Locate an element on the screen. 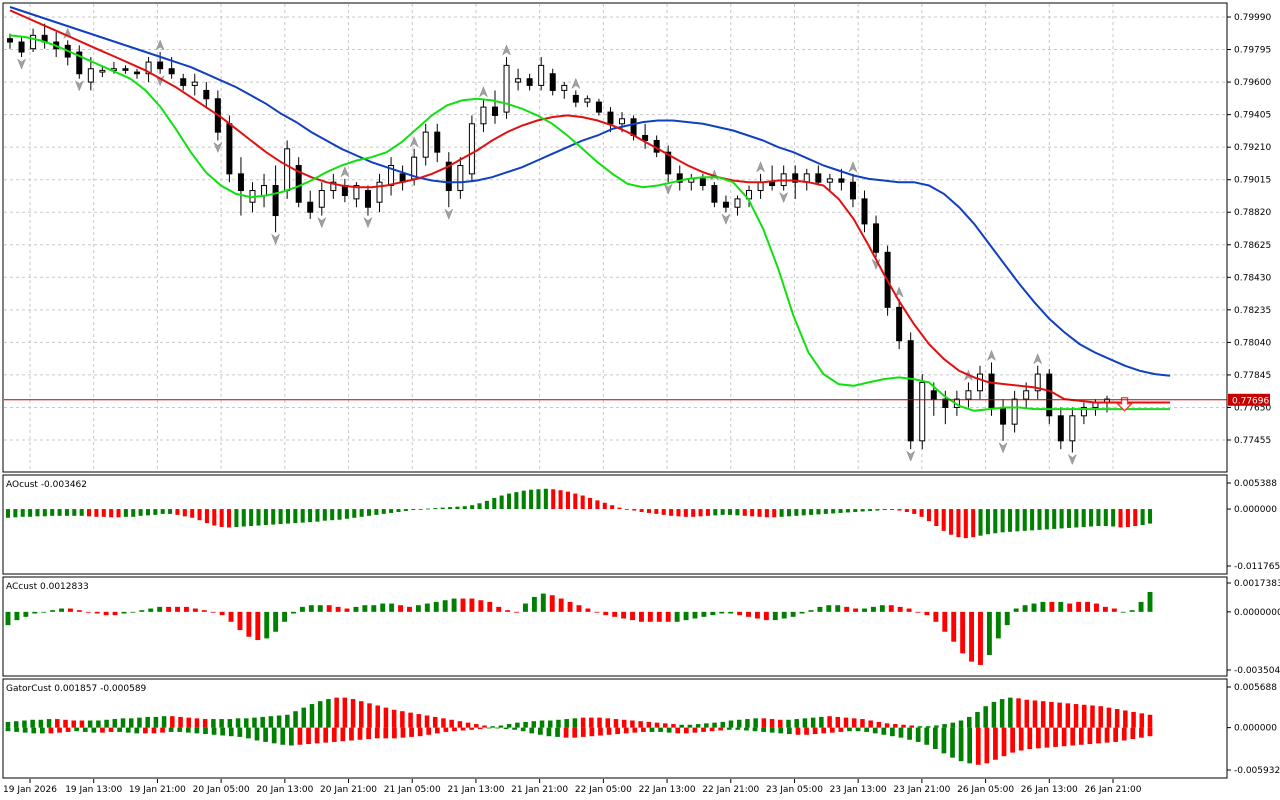 This screenshot has width=1280, height=800. y-tick-label: 0.000000 is located at coordinates (1255, 510).